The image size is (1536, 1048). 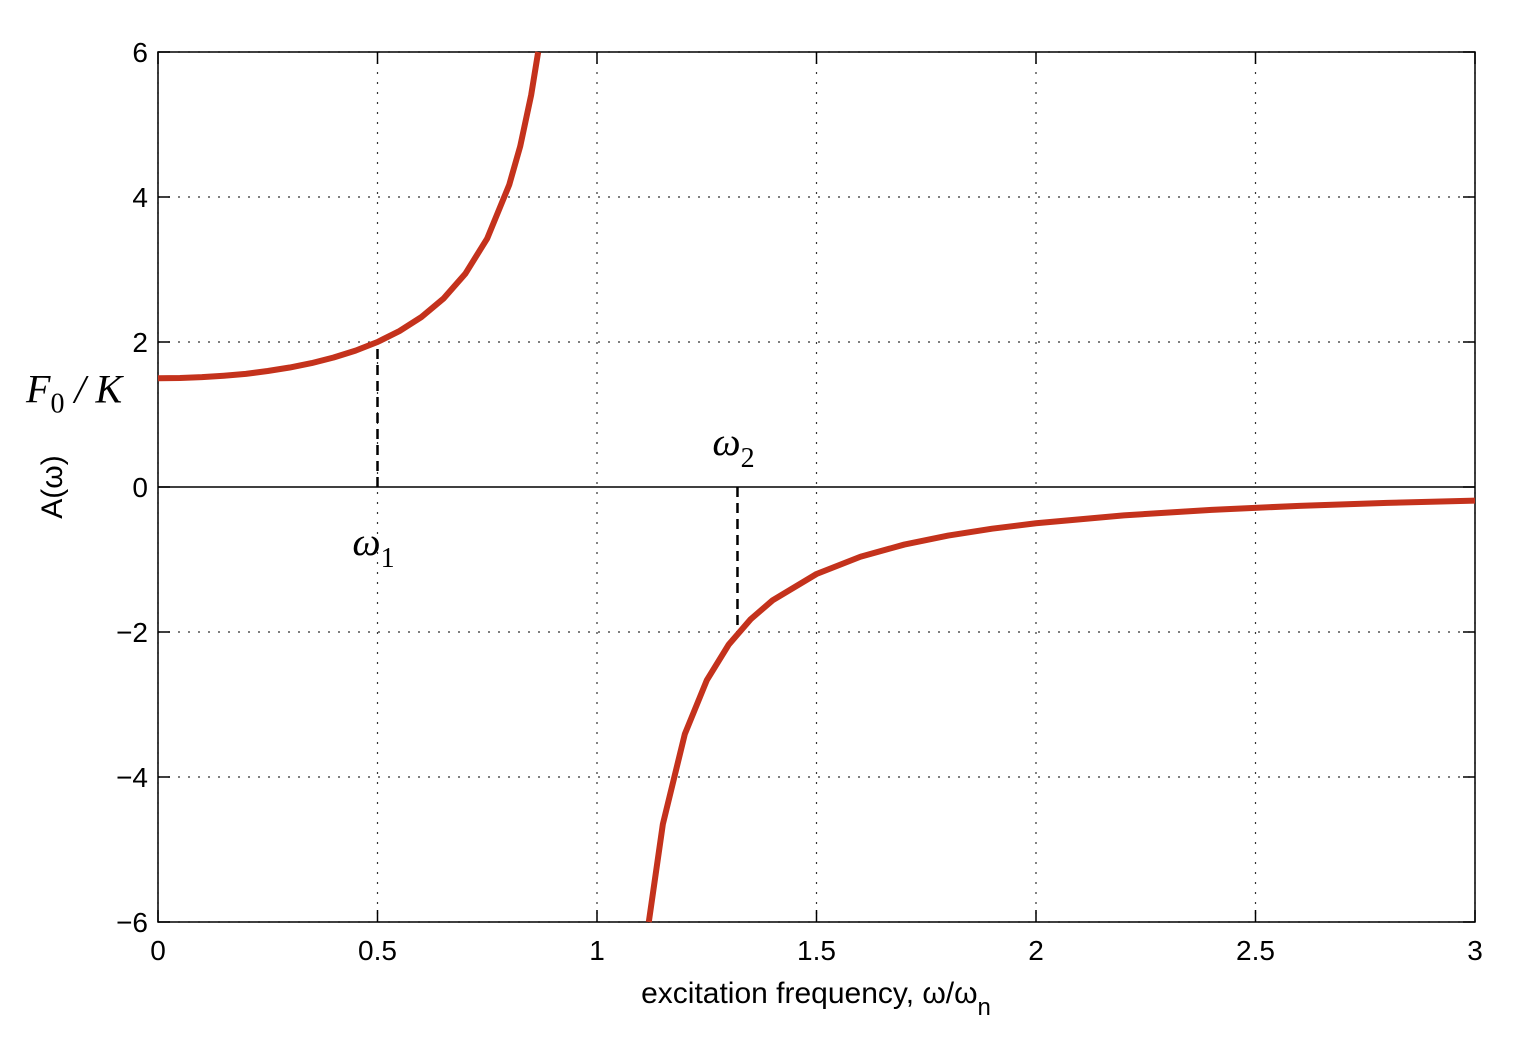 What do you see at coordinates (132, 922) in the screenshot?
I see `y-tick-label: −6` at bounding box center [132, 922].